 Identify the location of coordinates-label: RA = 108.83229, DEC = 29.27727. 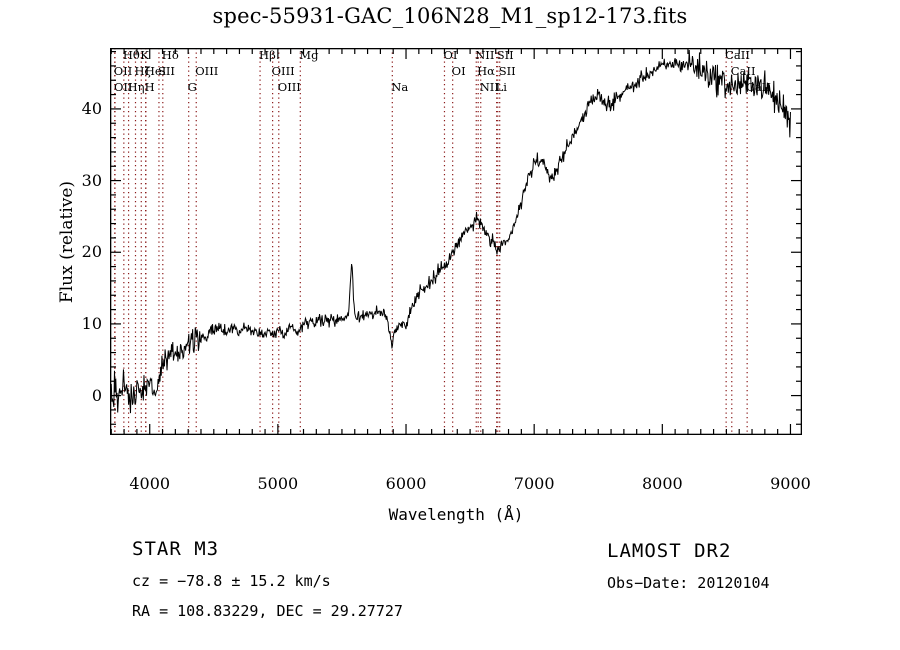
(267, 611).